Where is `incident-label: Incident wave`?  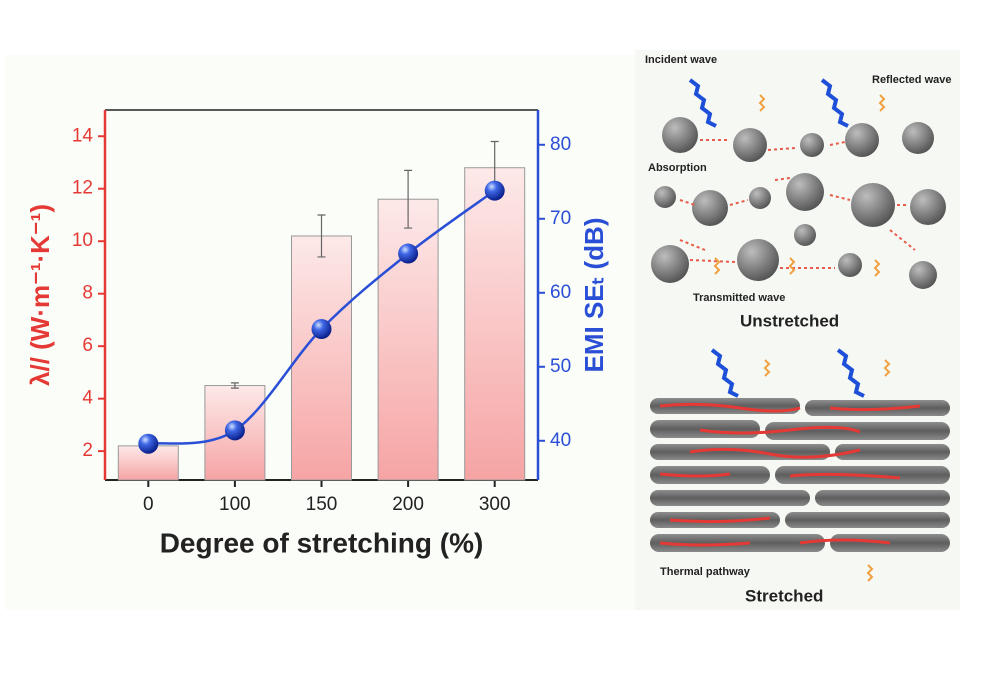 incident-label: Incident wave is located at coordinates (681, 60).